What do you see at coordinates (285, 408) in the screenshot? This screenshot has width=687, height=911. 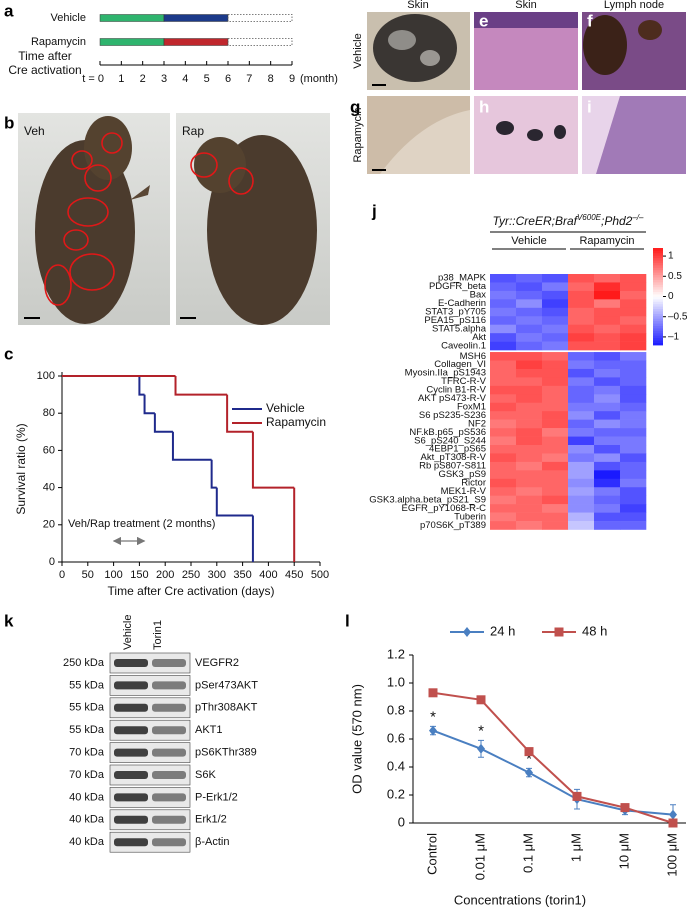 I see `legend-label: Vehicle` at bounding box center [285, 408].